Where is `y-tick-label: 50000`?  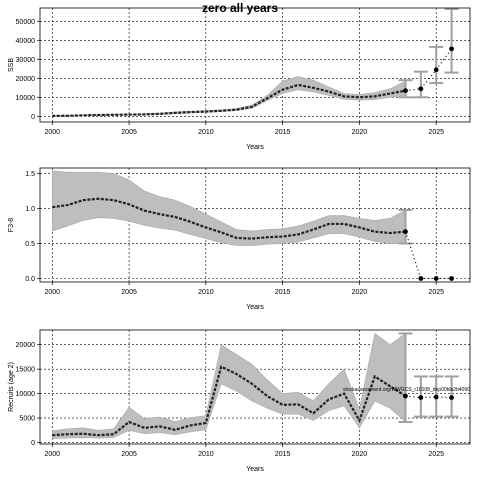
y-tick-label: 50000 is located at coordinates (26, 22).